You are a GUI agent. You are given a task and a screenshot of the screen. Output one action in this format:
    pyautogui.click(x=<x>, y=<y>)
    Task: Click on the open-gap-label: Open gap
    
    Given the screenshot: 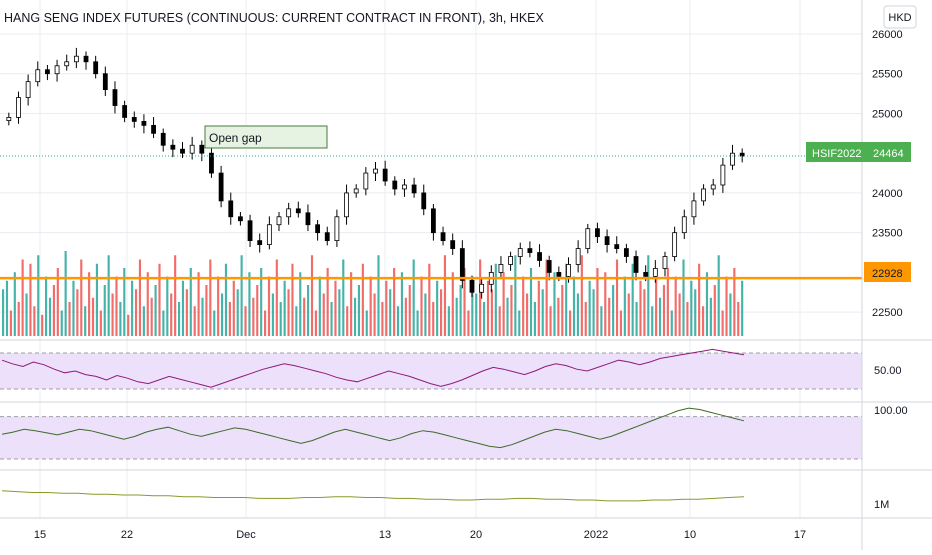 What is the action you would take?
    pyautogui.click(x=235, y=138)
    